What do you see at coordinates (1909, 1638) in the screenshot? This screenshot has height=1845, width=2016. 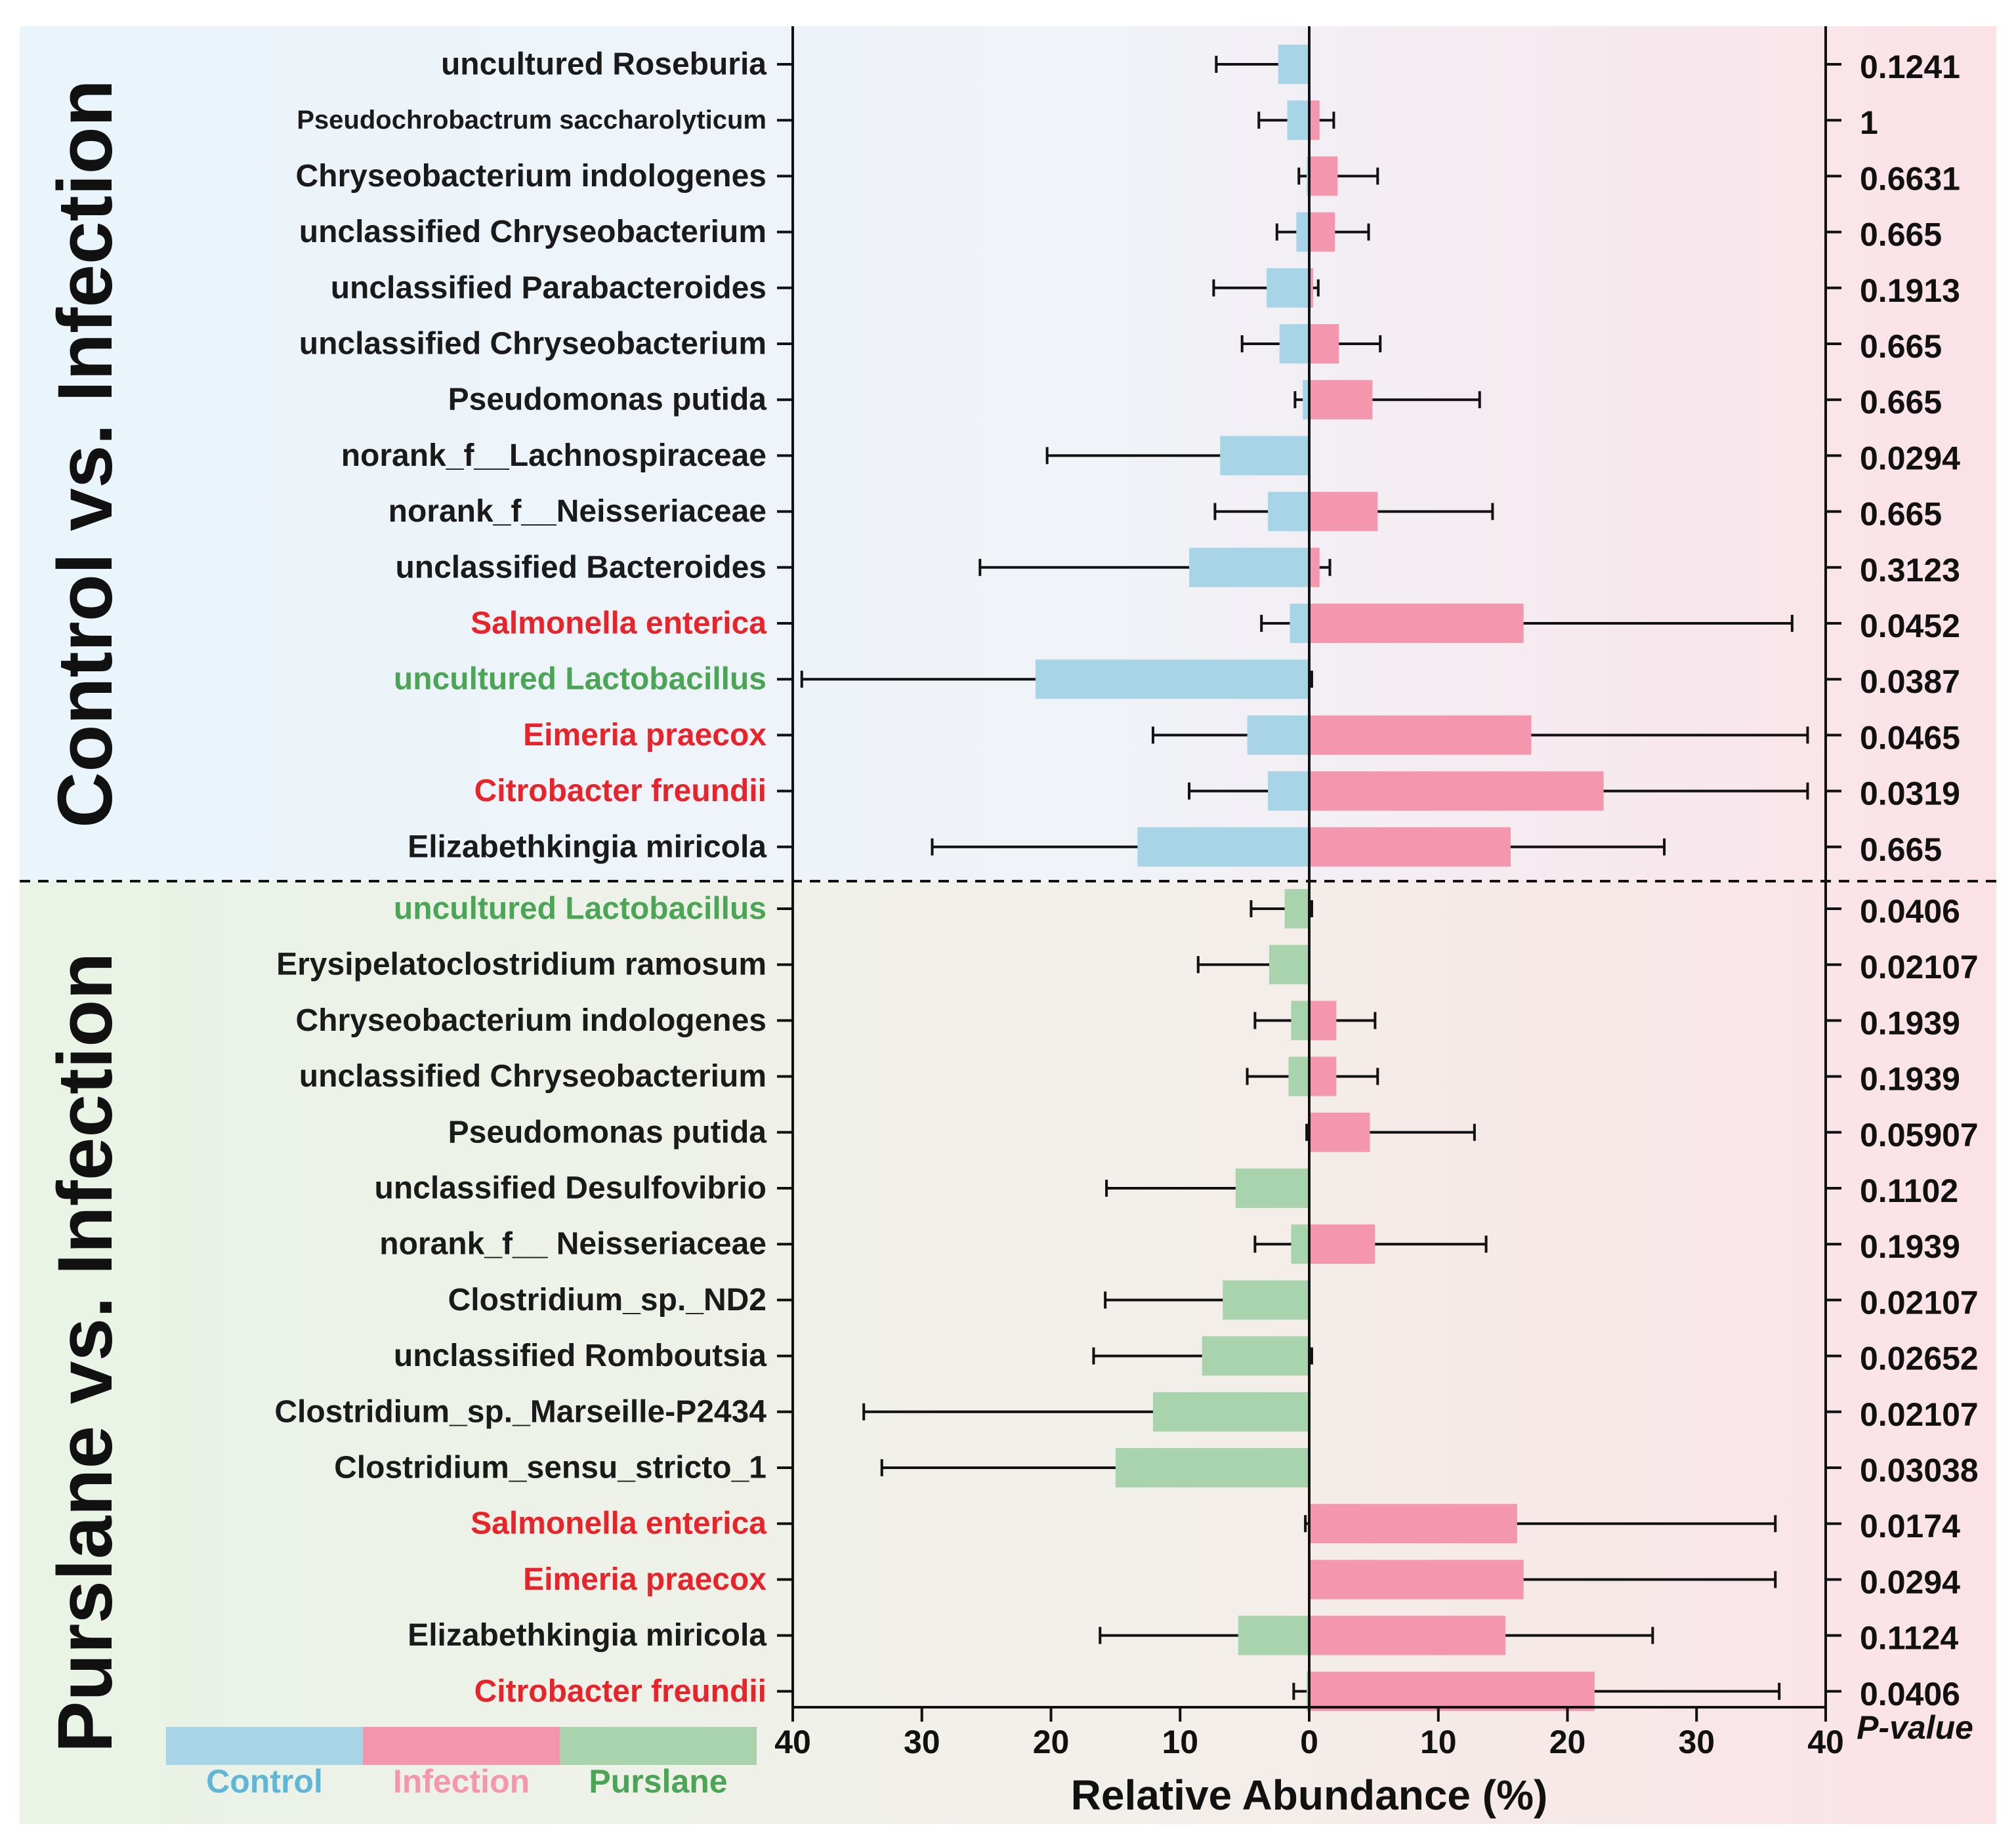 I see `p-value-1-13: 0.1124` at bounding box center [1909, 1638].